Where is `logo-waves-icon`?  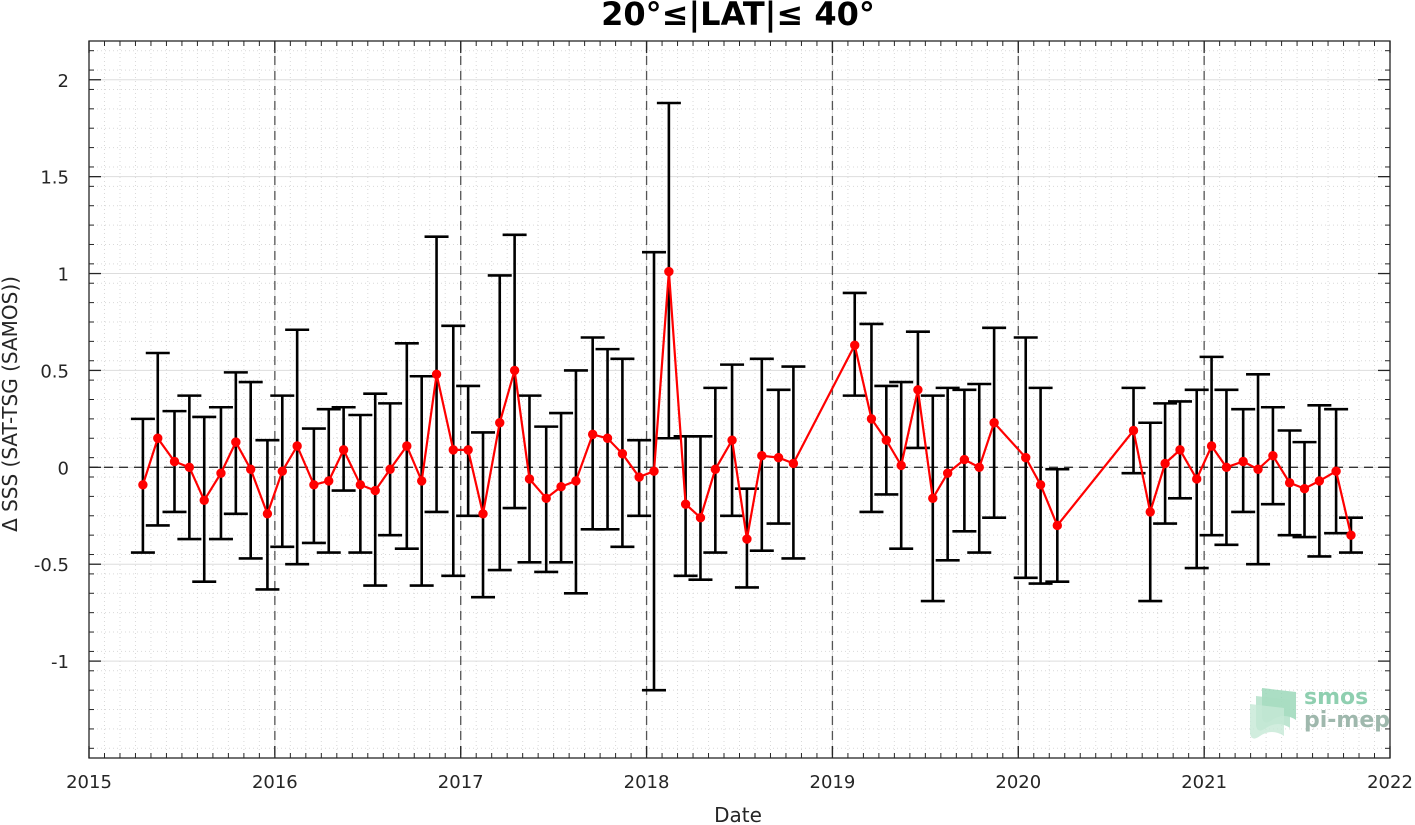
logo-waves-icon is located at coordinates (1273, 713).